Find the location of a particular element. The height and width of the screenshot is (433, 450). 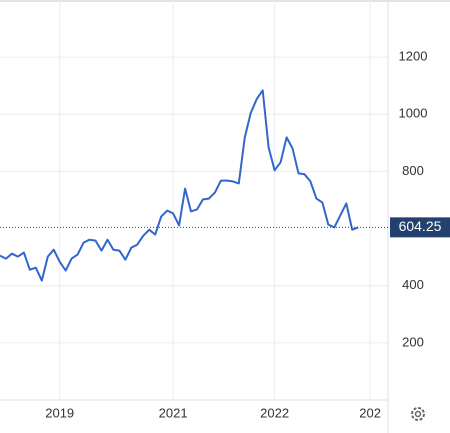

y-tick-label: 1200 is located at coordinates (413, 56).